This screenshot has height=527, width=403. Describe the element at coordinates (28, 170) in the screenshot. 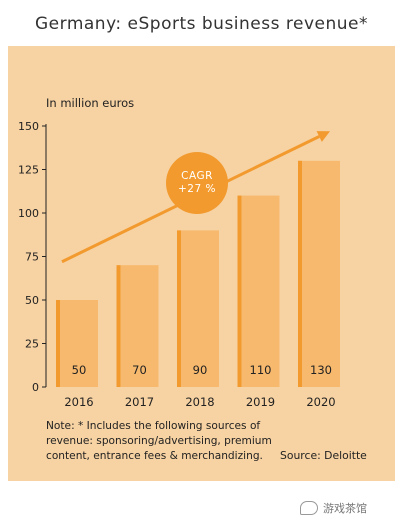

I see `y-tick-label: 125` at that location.